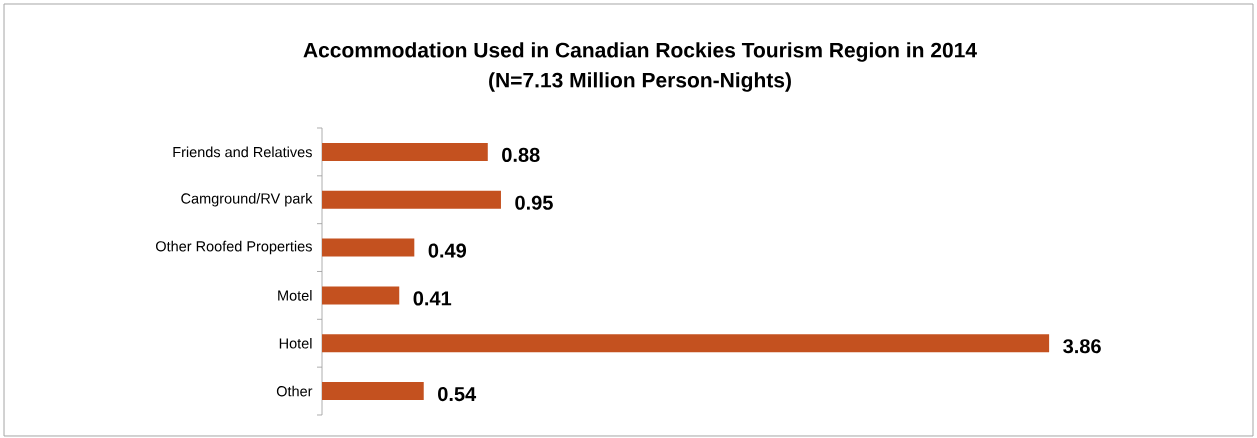  I want to click on y-tick-label: Hotel, so click(295, 343).